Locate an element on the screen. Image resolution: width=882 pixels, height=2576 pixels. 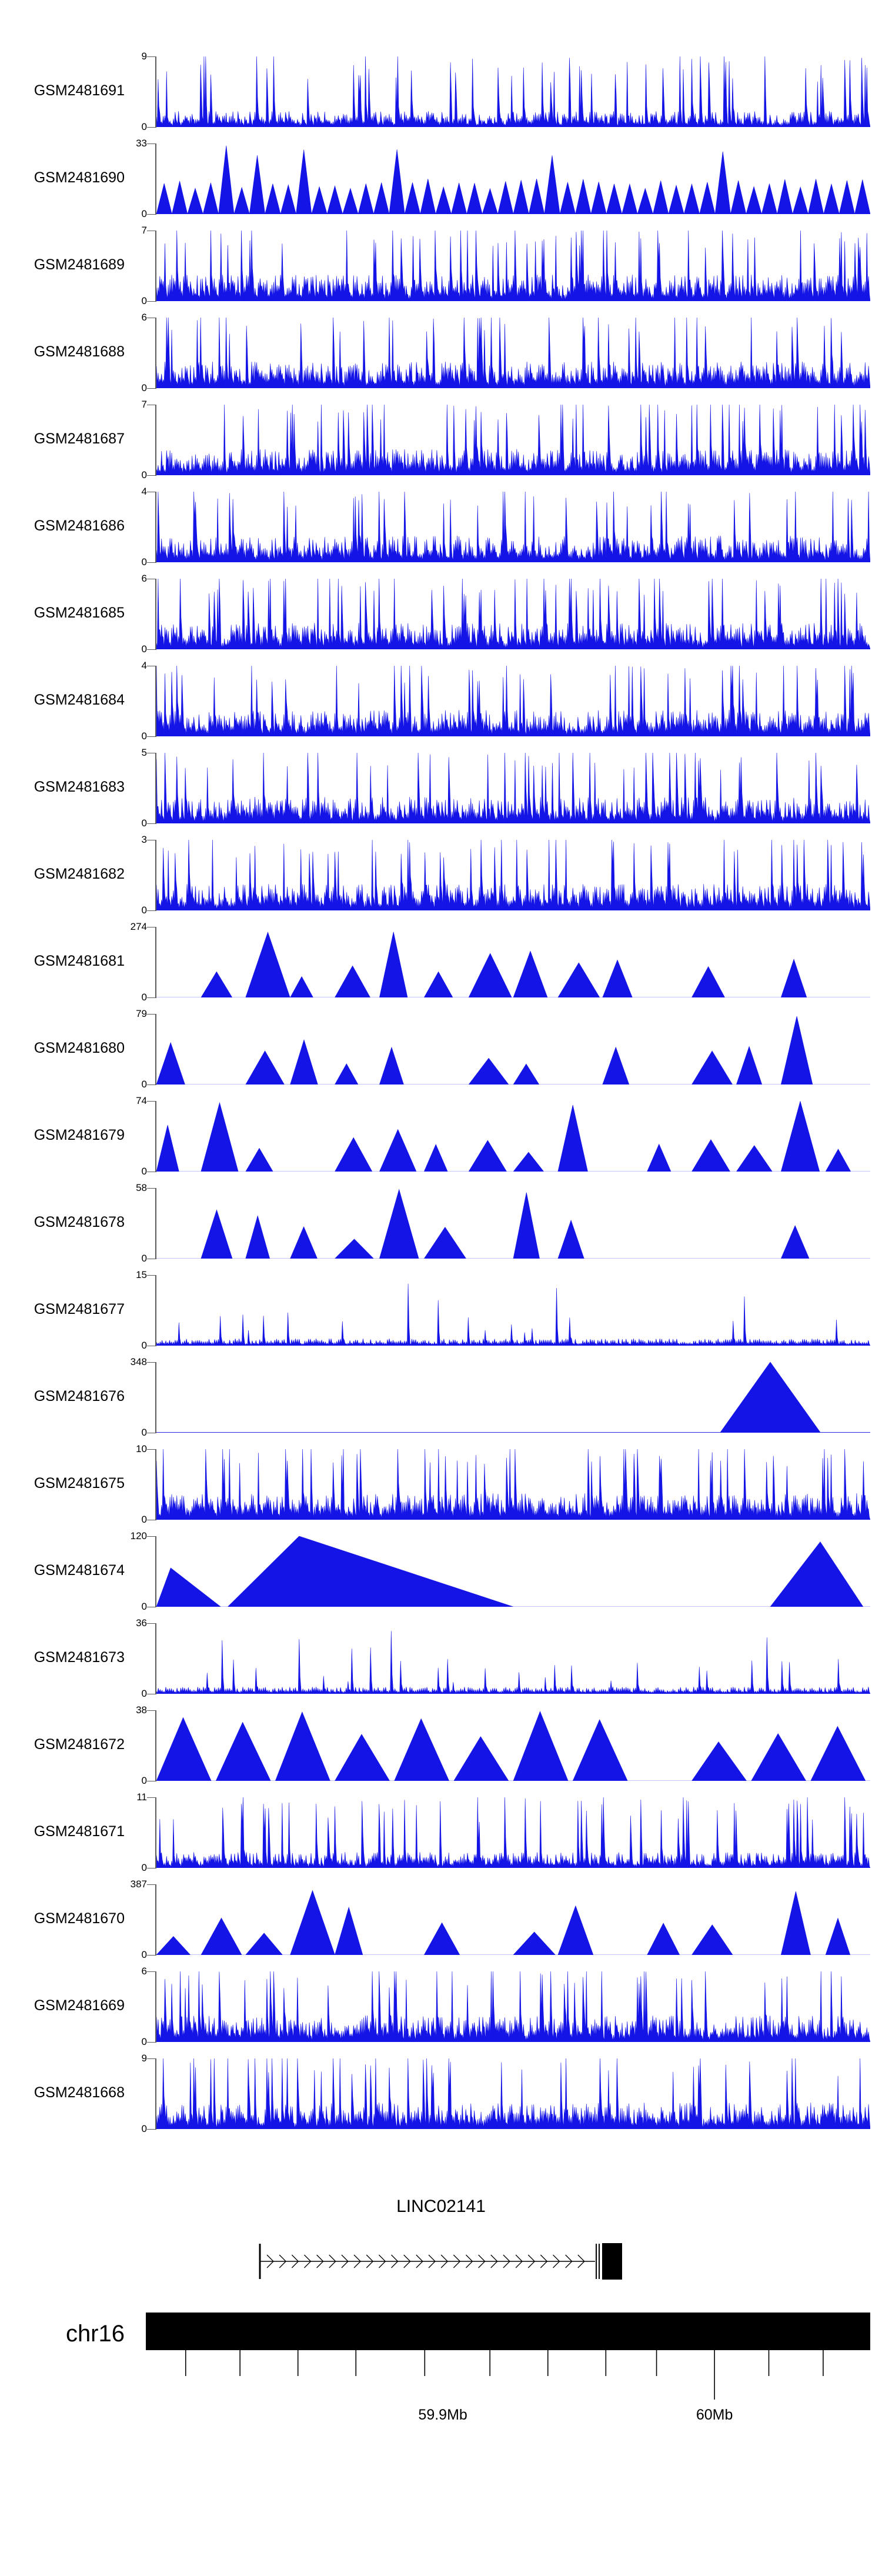
signal-track: GSM2481681 274 0 is located at coordinates (441, 947).